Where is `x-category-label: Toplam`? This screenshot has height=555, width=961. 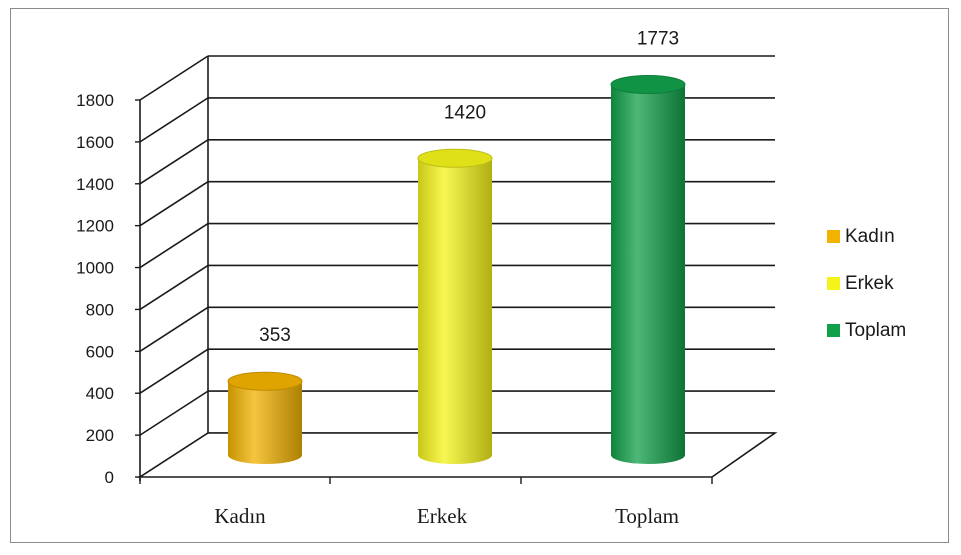 x-category-label: Toplam is located at coordinates (647, 516).